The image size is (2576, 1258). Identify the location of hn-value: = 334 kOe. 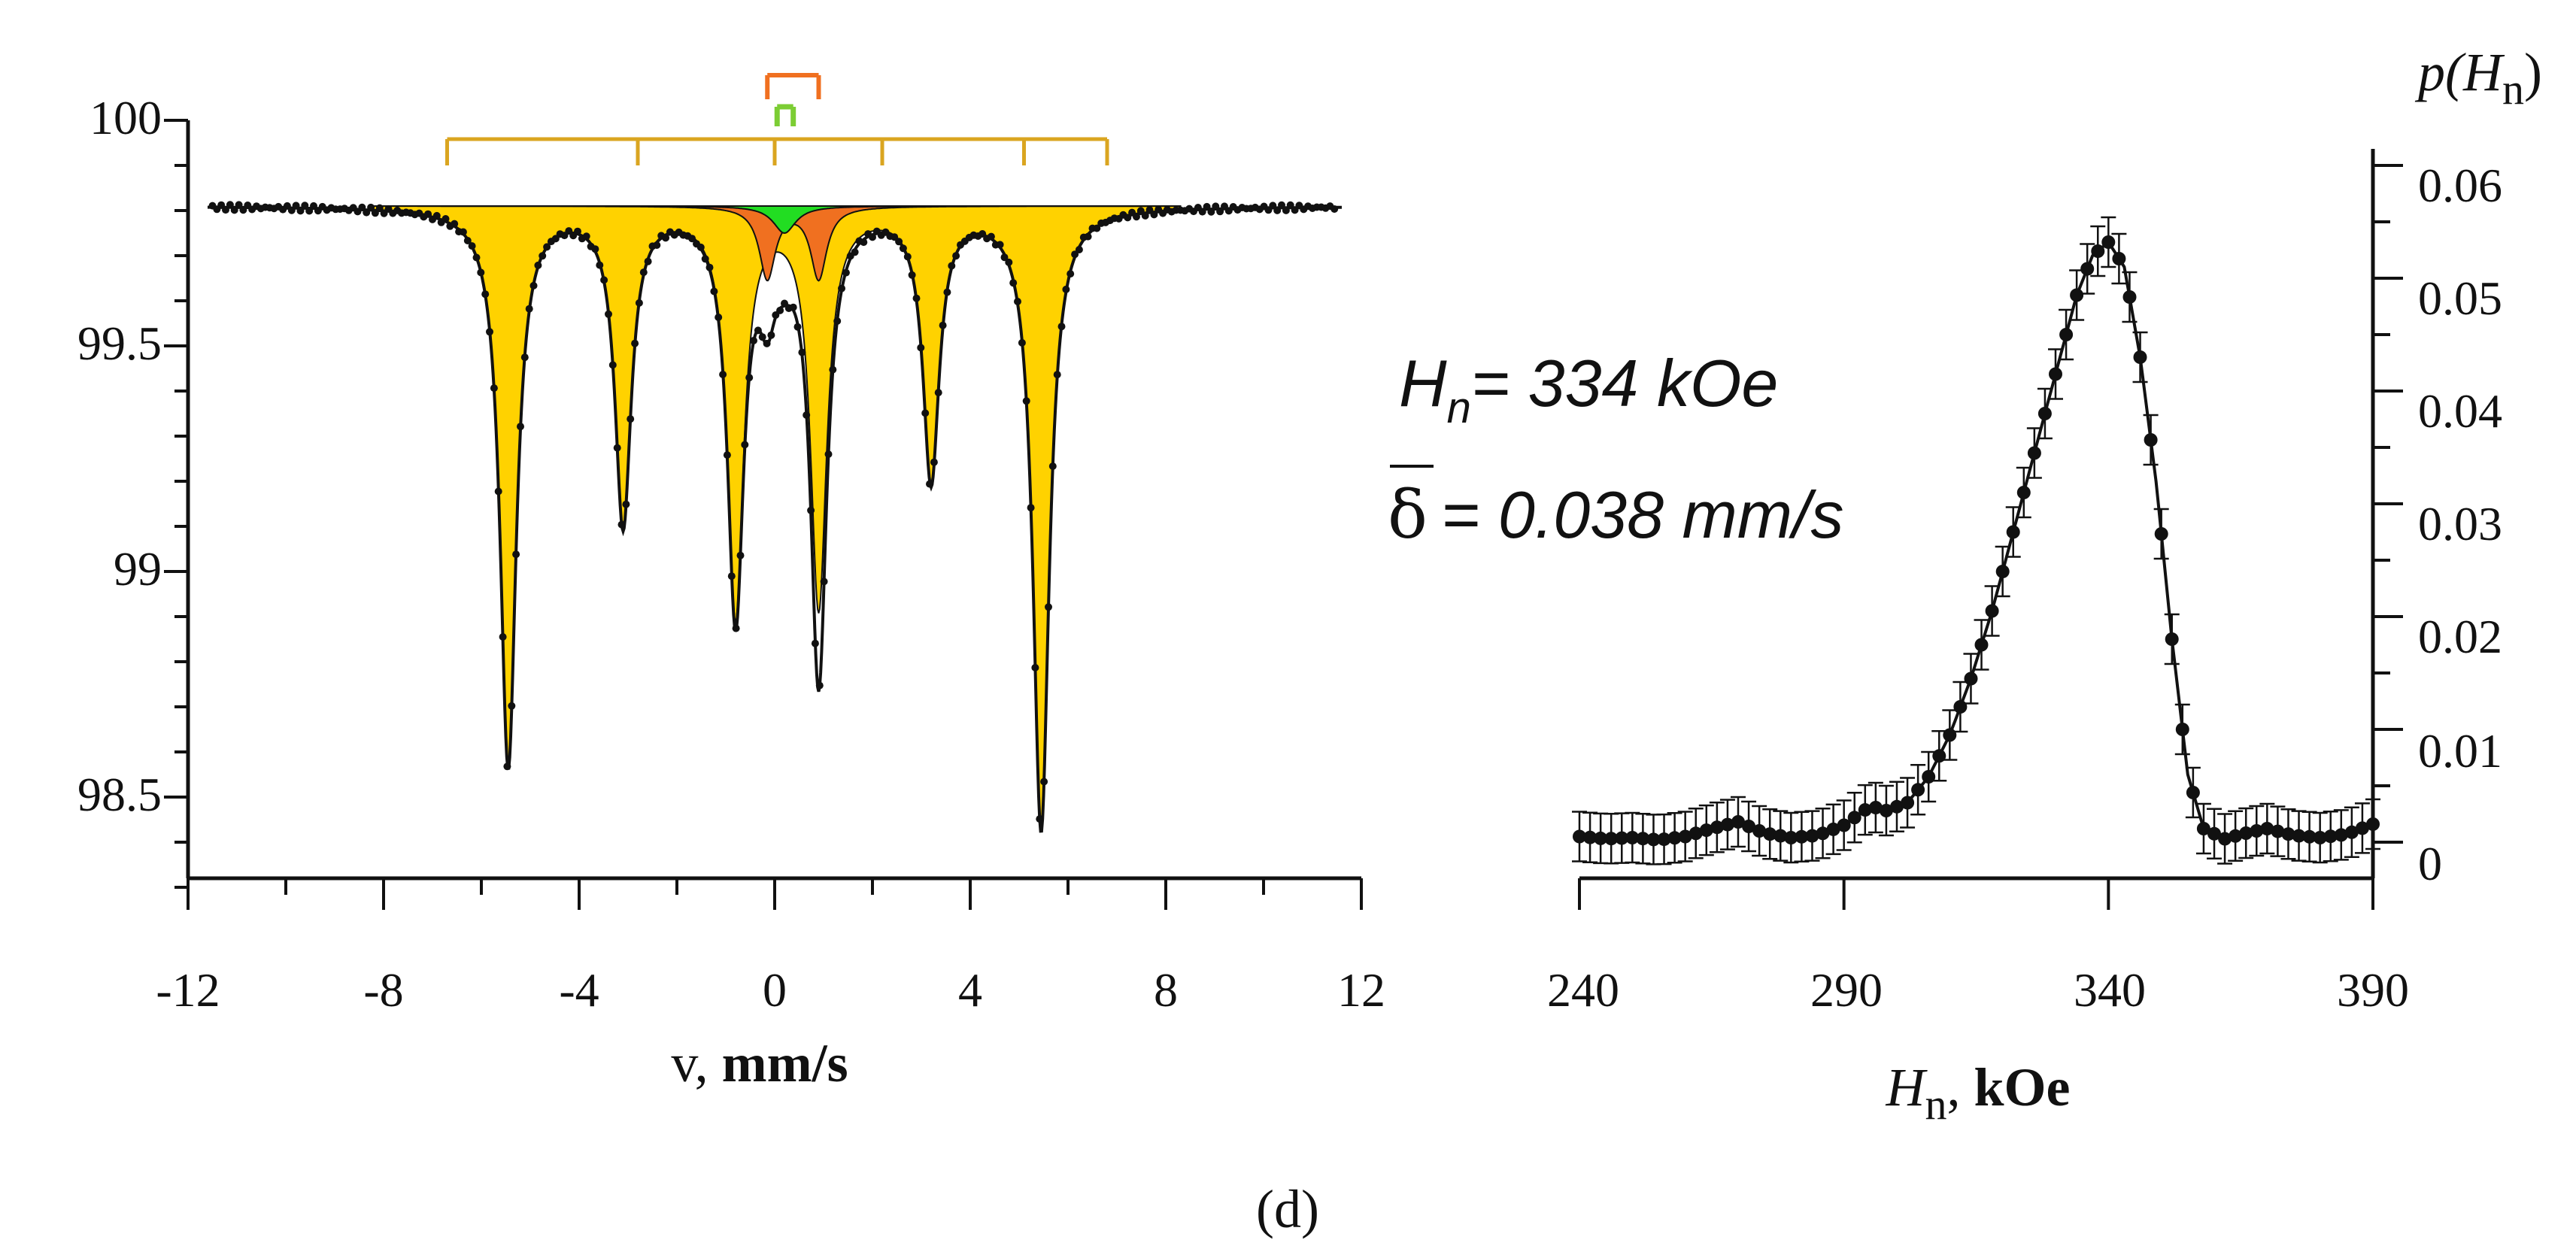
(1625, 383).